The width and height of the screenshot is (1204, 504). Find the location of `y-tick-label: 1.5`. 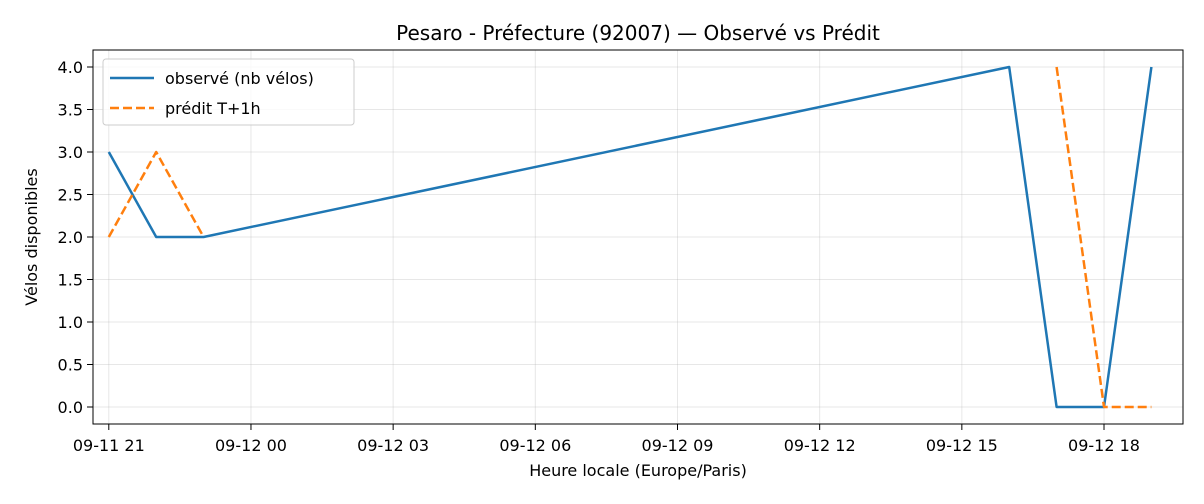

y-tick-label: 1.5 is located at coordinates (70, 280).